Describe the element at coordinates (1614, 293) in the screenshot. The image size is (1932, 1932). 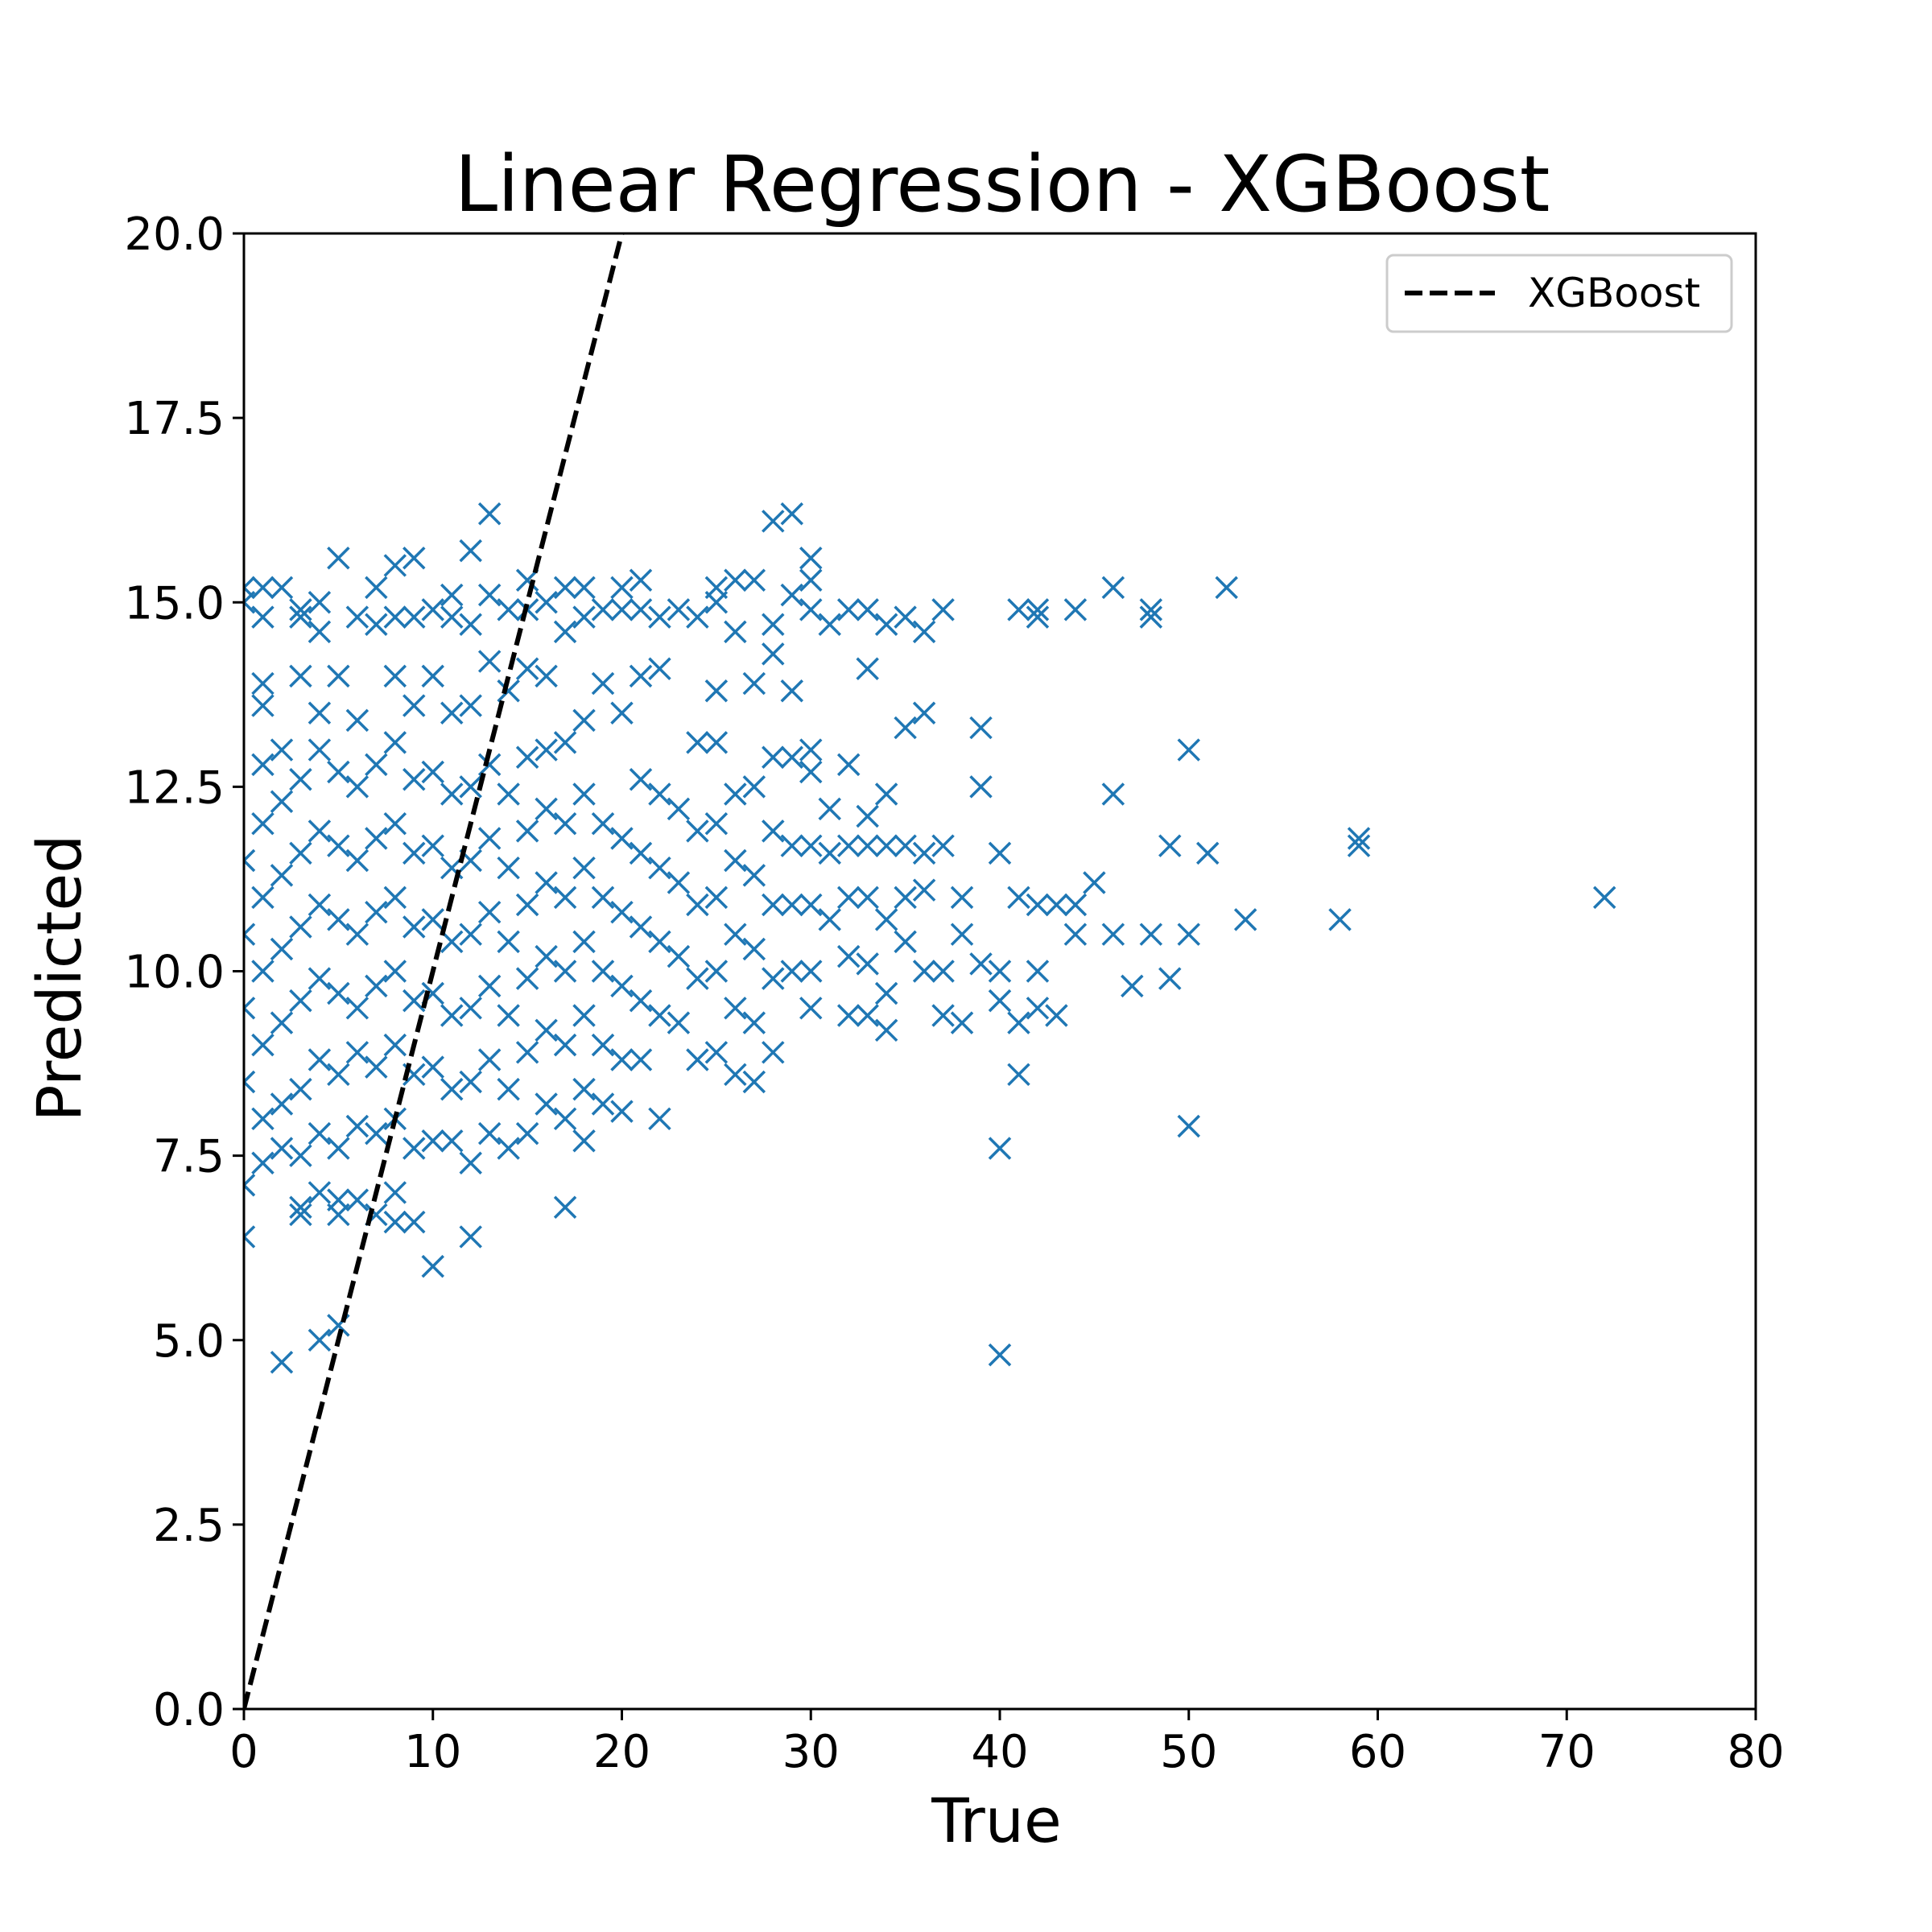
I see `legend-label: XGBoost` at that location.